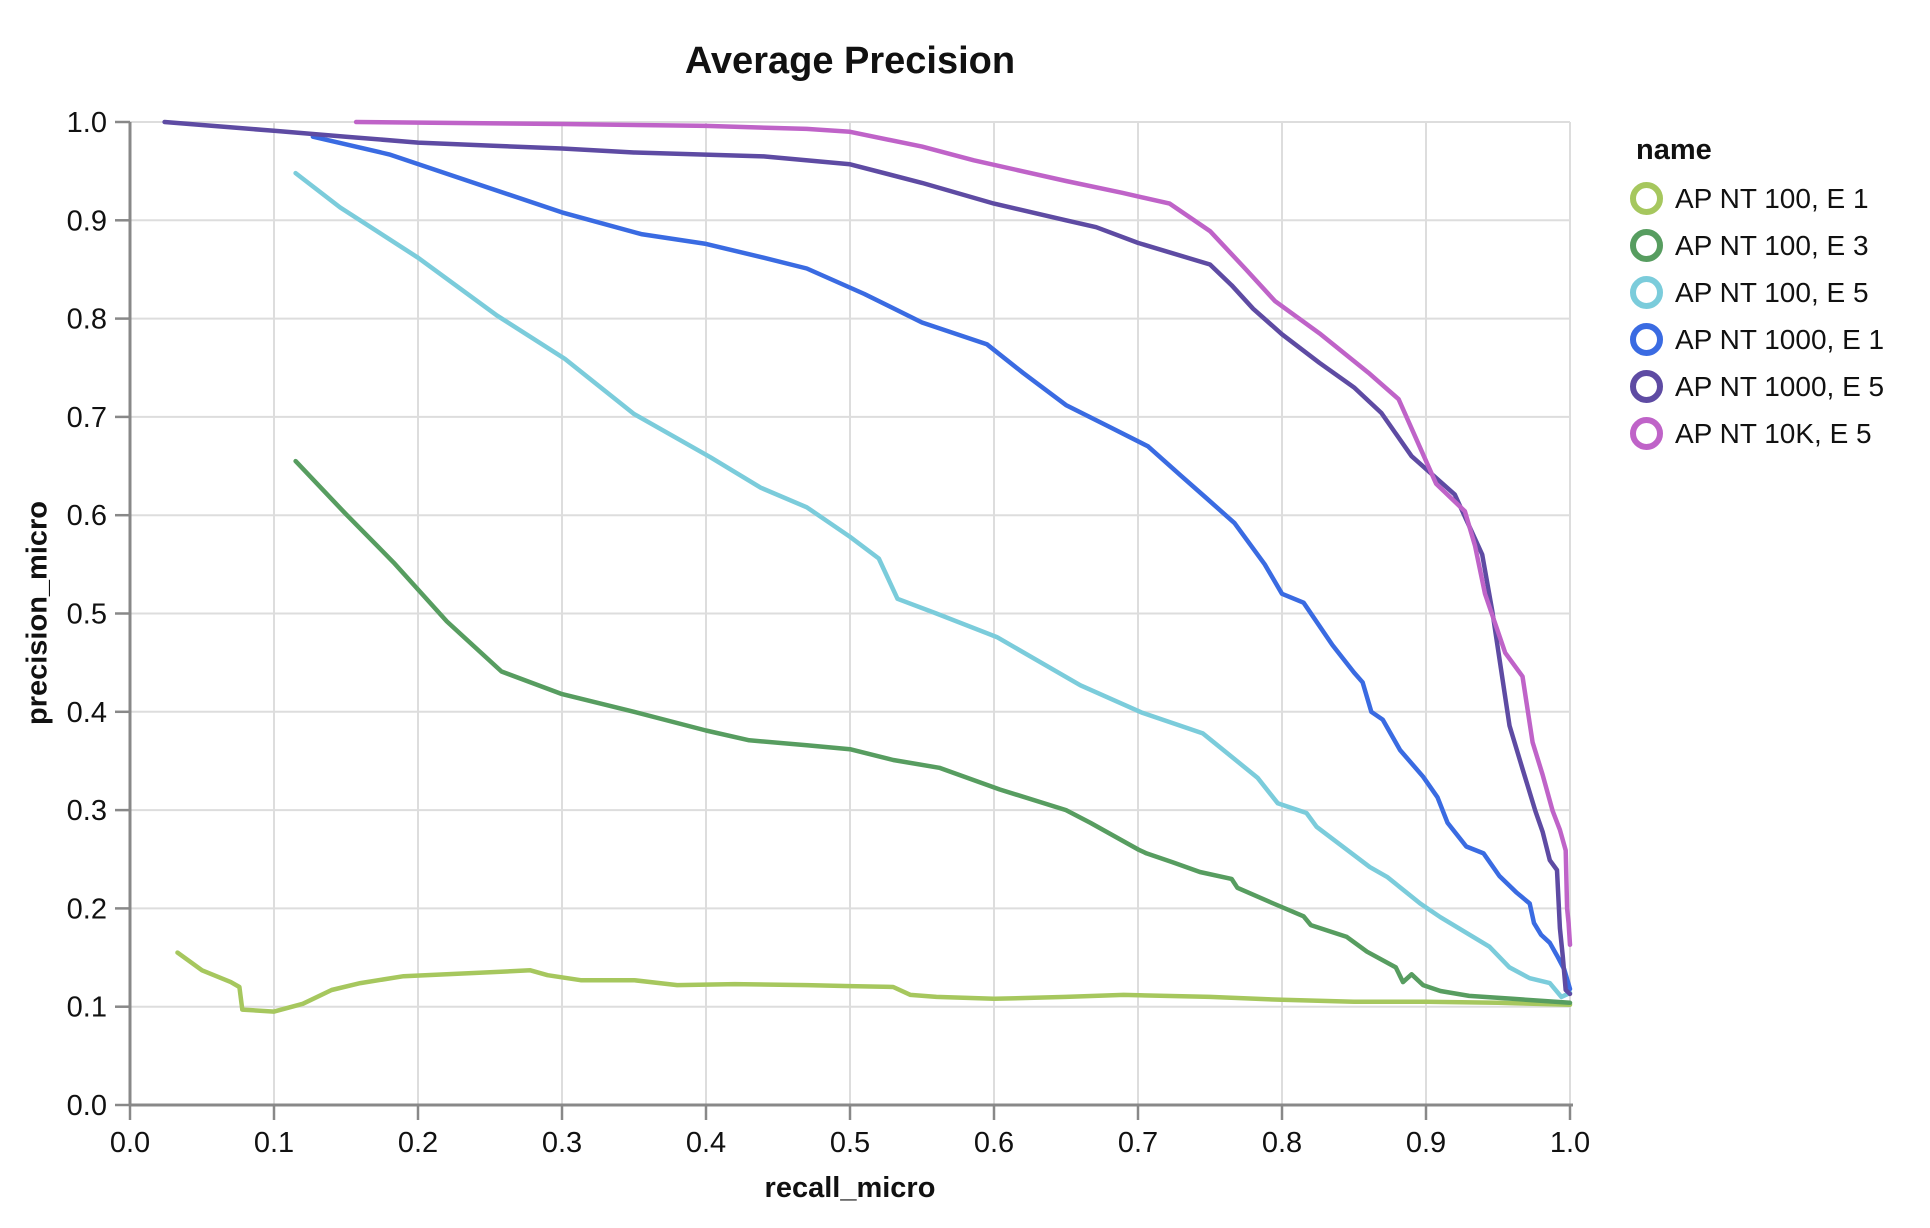 This screenshot has width=1930, height=1228. I want to click on x-tick-label: 0.7, so click(1138, 1143).